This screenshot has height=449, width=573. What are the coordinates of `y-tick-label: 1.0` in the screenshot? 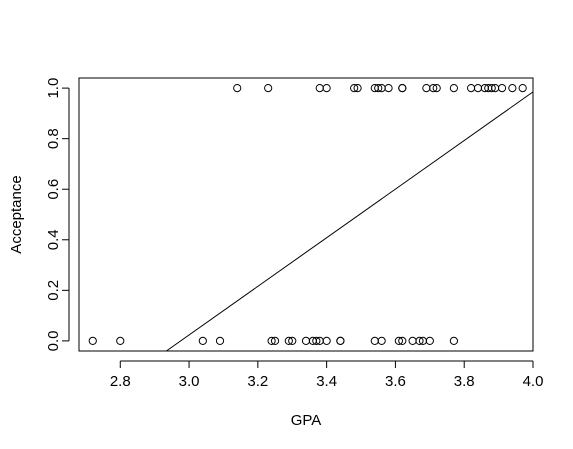 It's located at (53, 88).